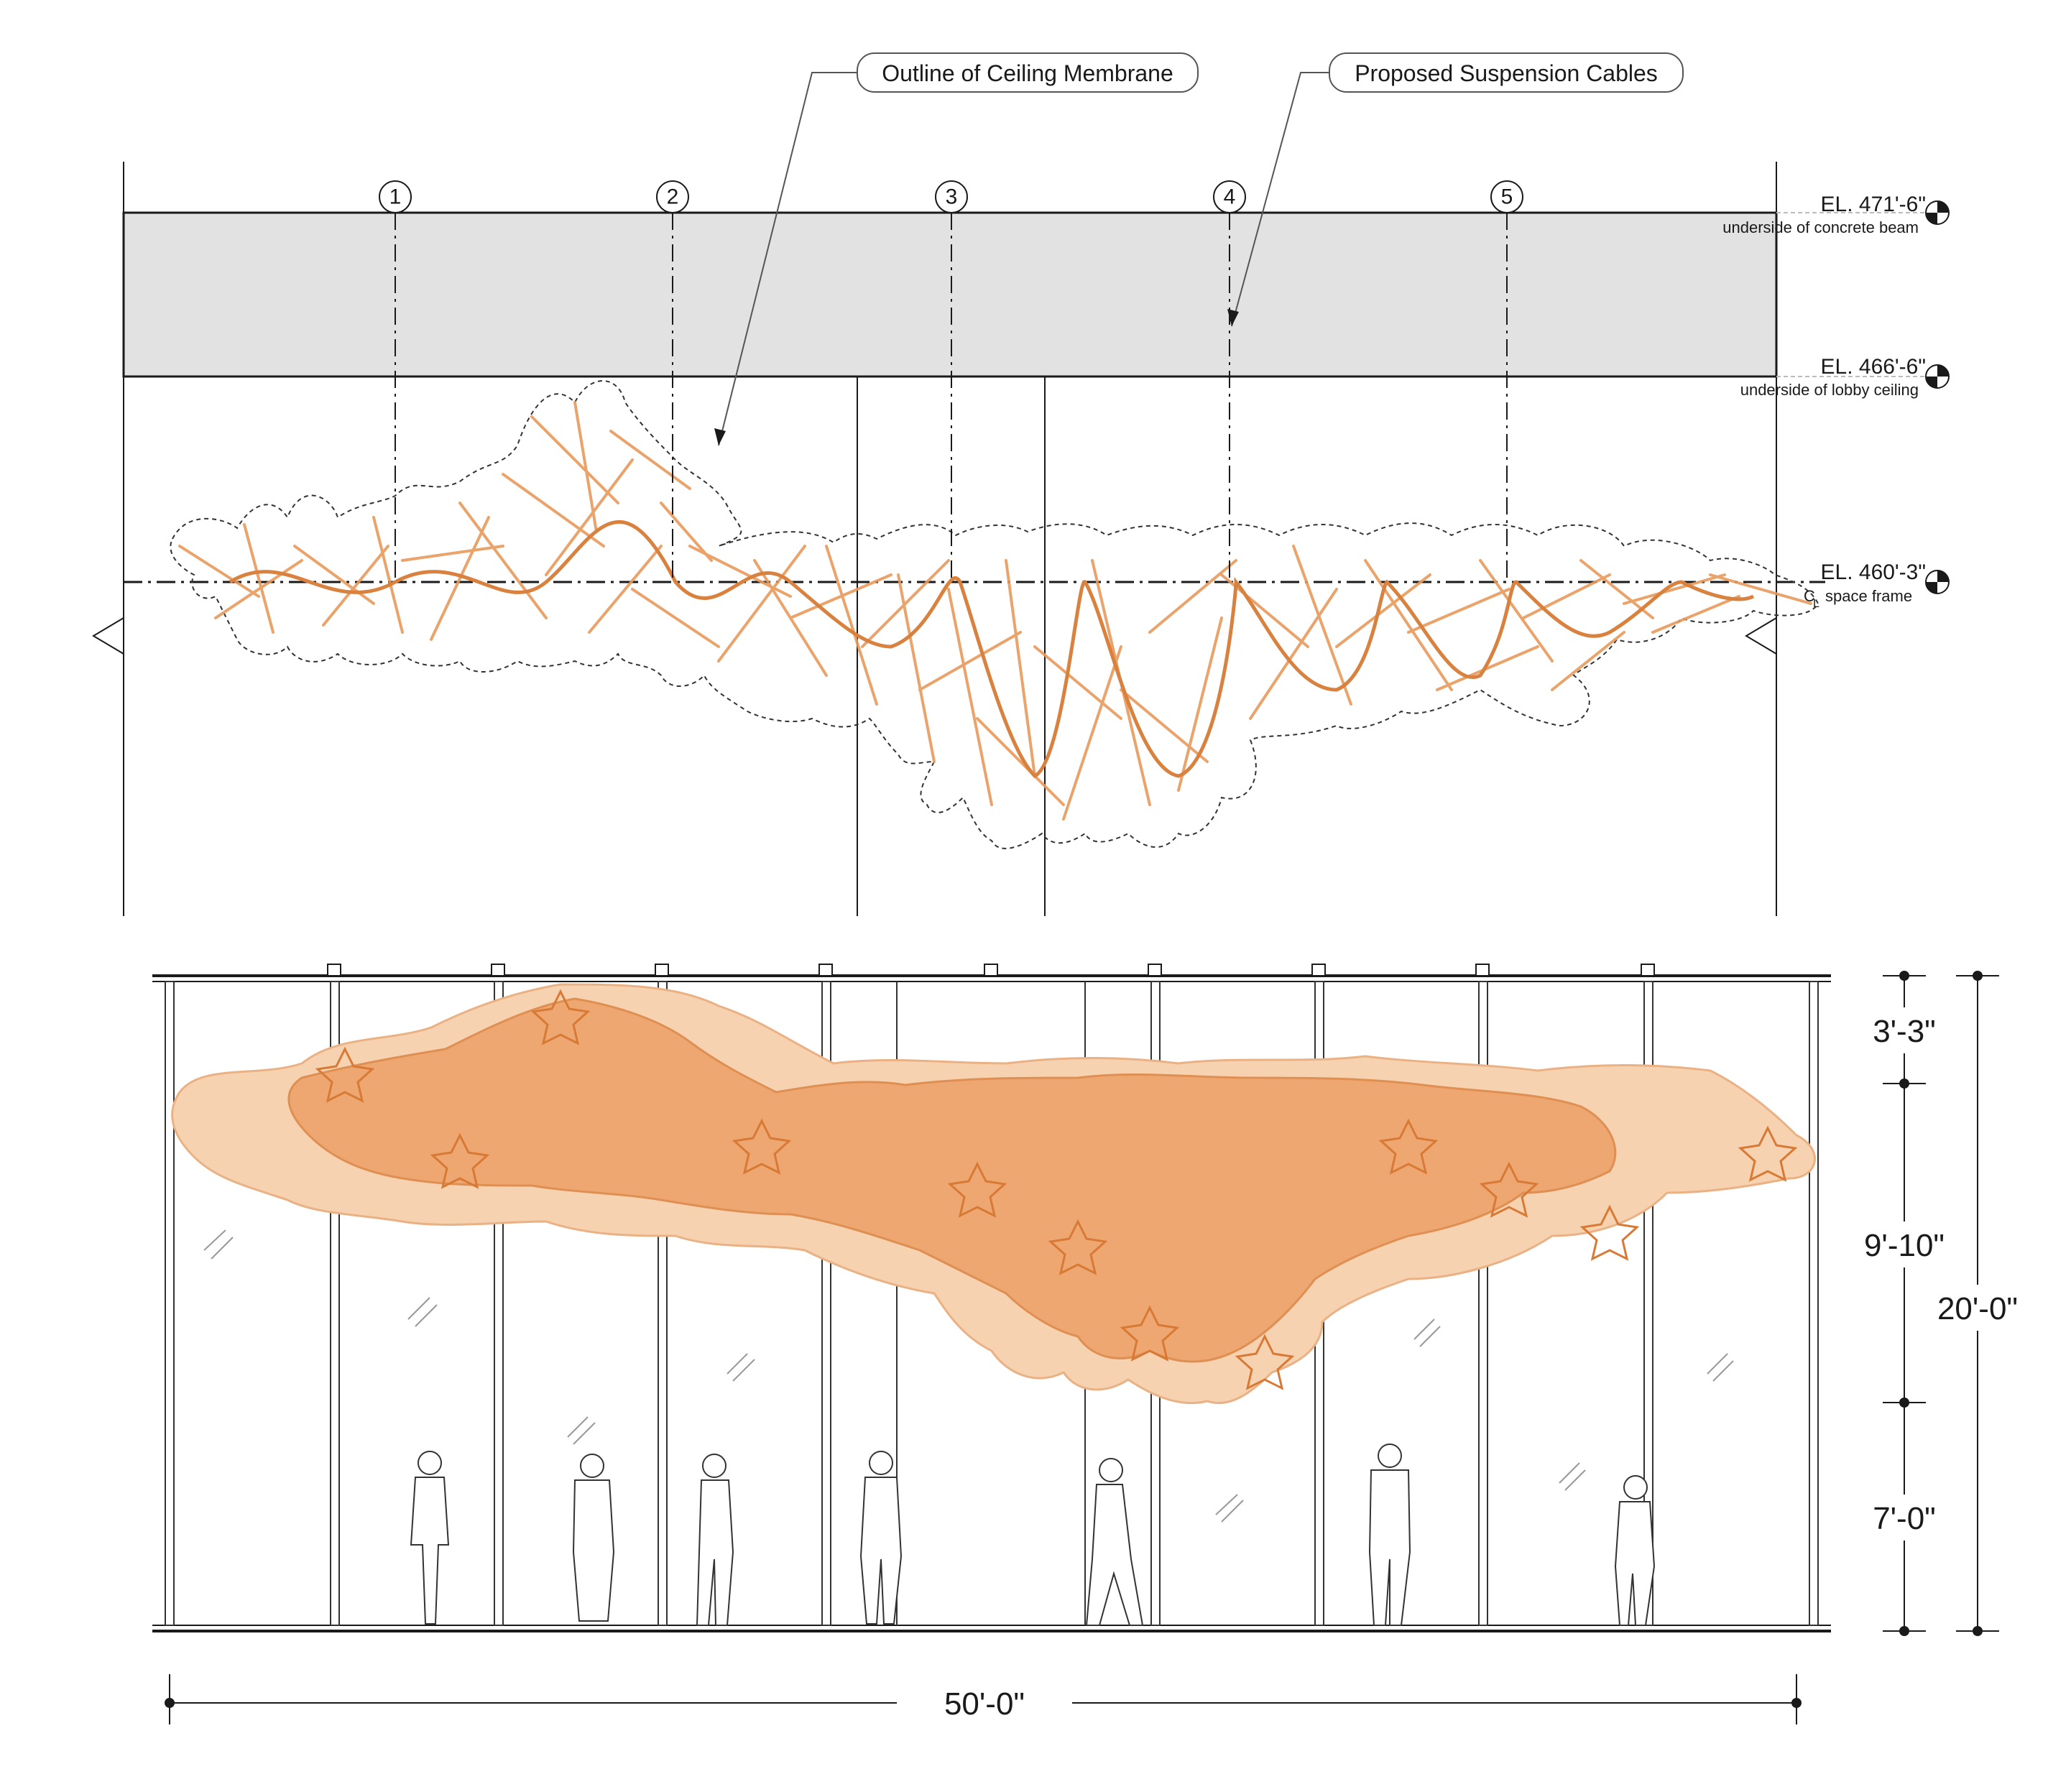 Image resolution: width=2048 pixels, height=1792 pixels. What do you see at coordinates (1761, 642) in the screenshot?
I see `right-break-symbol` at bounding box center [1761, 642].